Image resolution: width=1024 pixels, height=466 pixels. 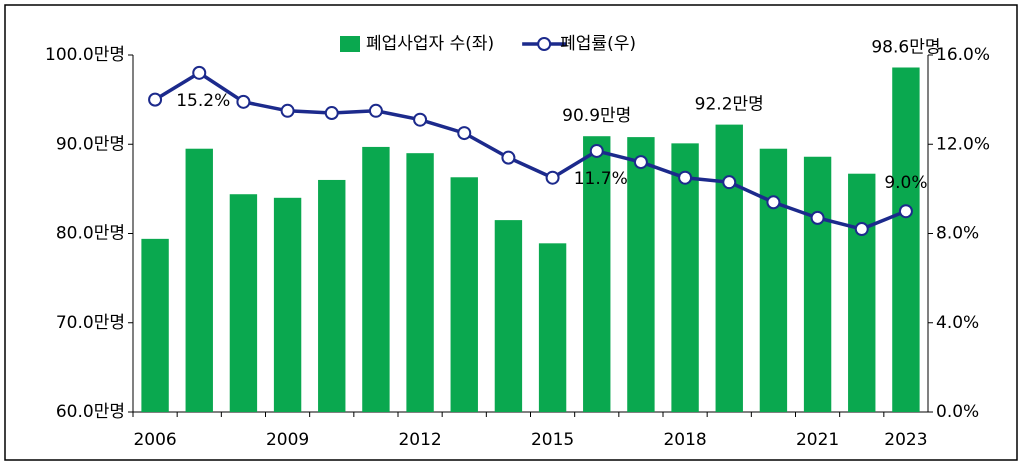 What do you see at coordinates (684, 440) in the screenshot?
I see `x-tick-label: 2018` at bounding box center [684, 440].